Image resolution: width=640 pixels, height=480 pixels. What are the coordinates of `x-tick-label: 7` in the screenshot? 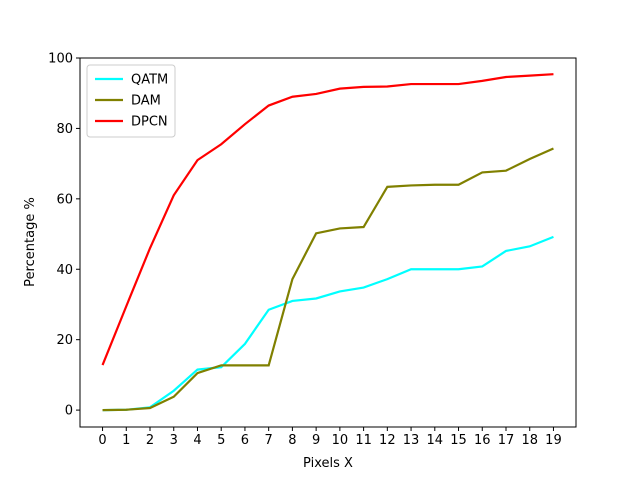 It's located at (269, 440).